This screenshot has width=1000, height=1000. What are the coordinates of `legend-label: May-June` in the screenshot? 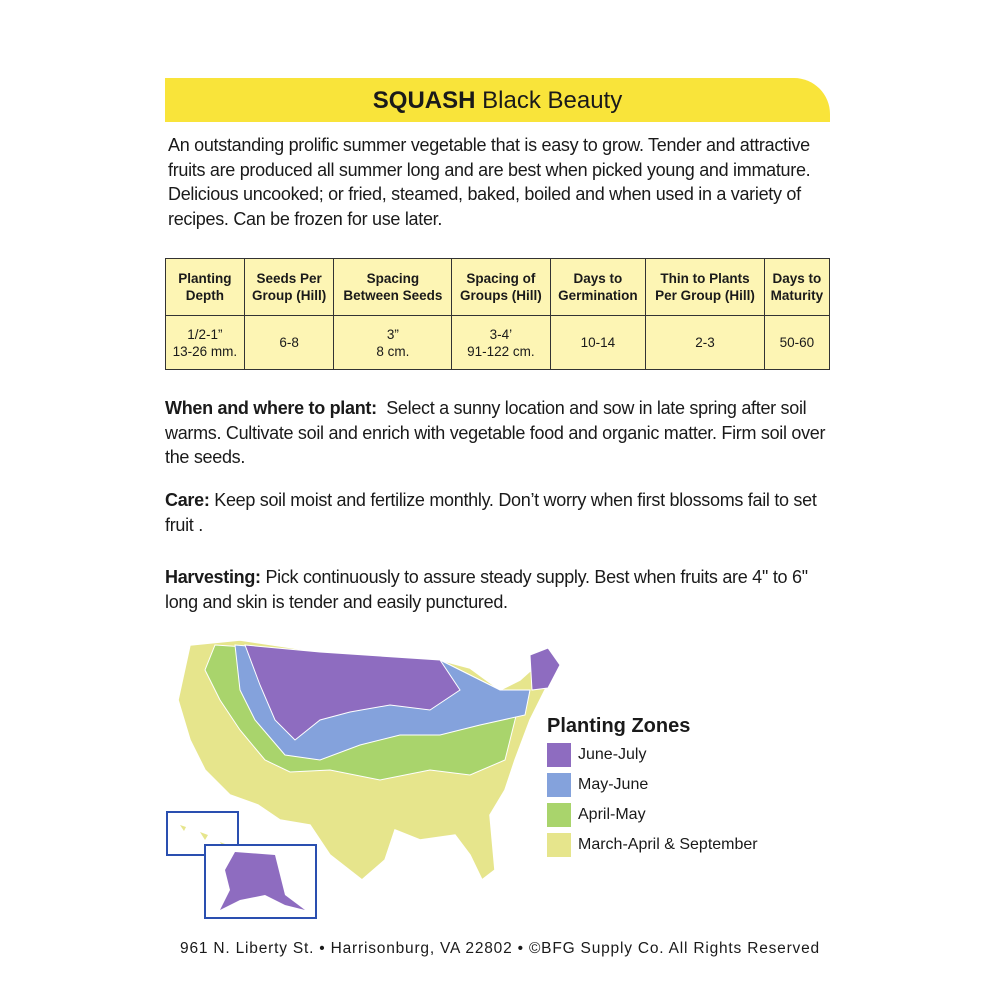 It's located at (613, 784).